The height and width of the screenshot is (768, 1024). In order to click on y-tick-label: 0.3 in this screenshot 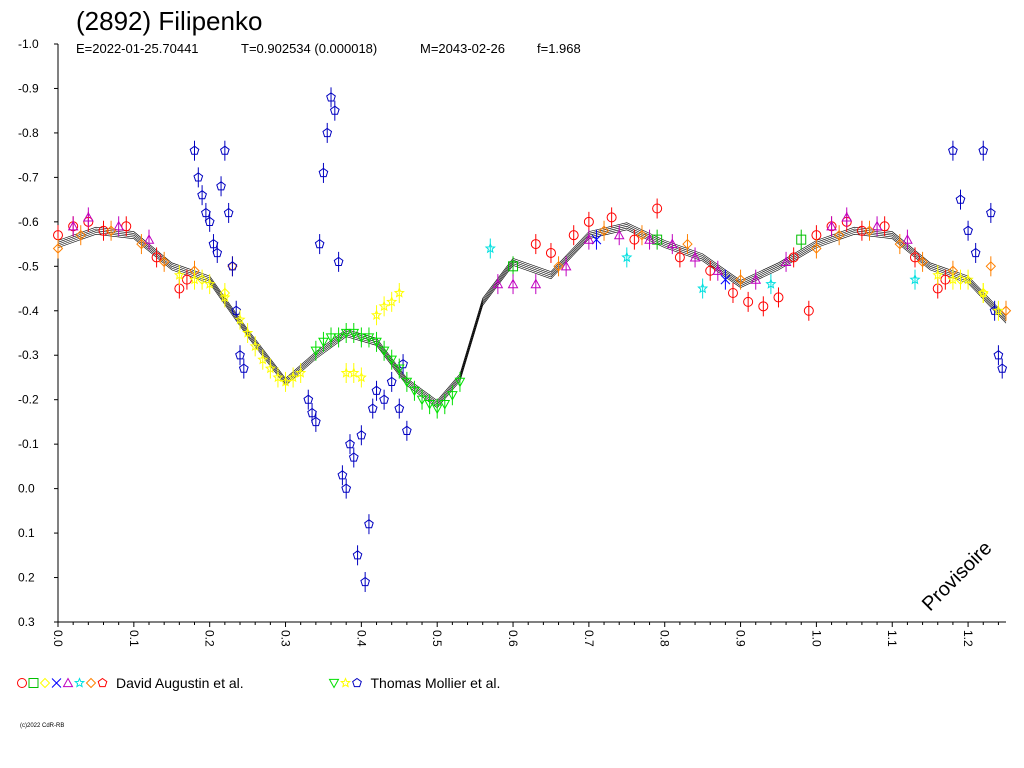, I will do `click(26, 622)`.